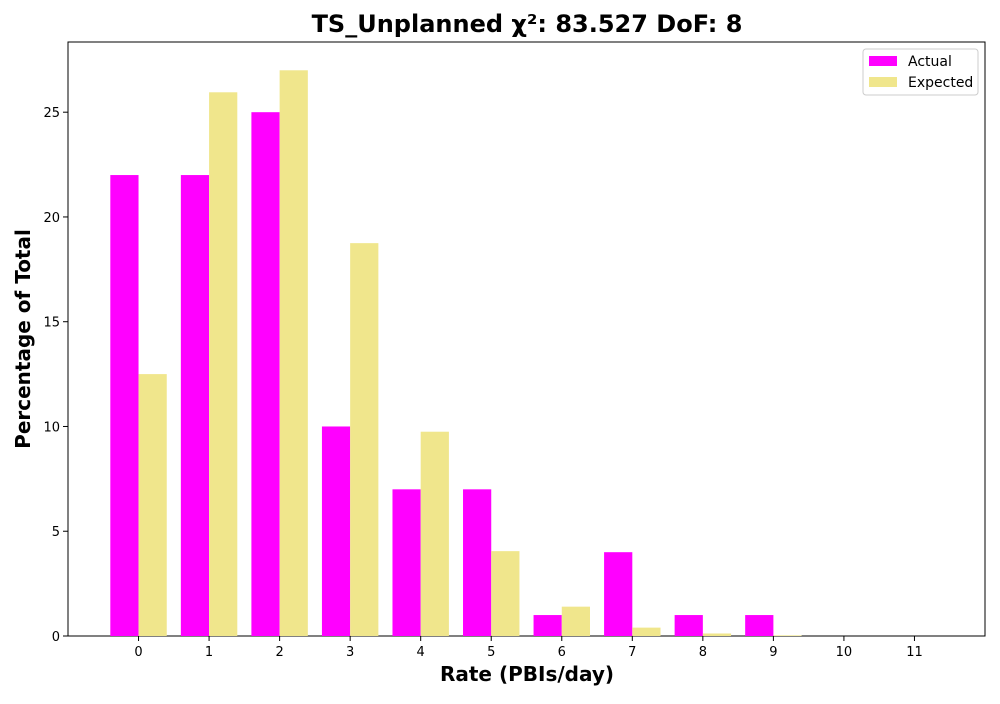 The width and height of the screenshot is (1000, 704). I want to click on x-tick-label: 6, so click(562, 652).